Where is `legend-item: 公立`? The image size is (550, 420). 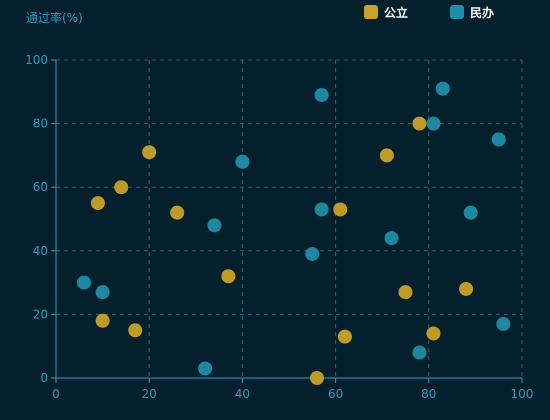 legend-item: 公立 is located at coordinates (386, 12).